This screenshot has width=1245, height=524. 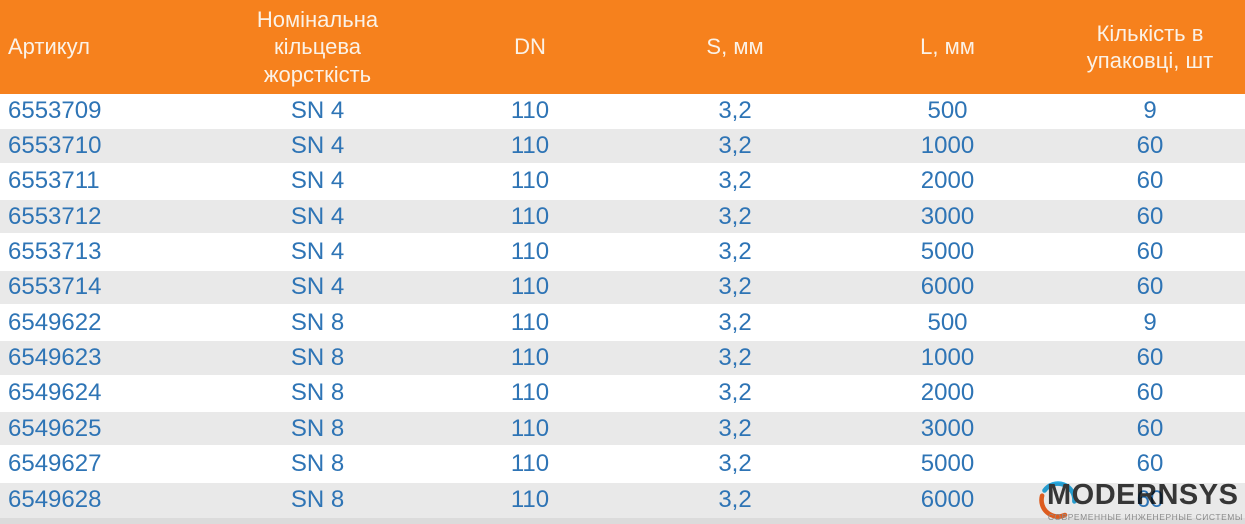 I want to click on table-cell: 6549624, so click(x=55, y=393).